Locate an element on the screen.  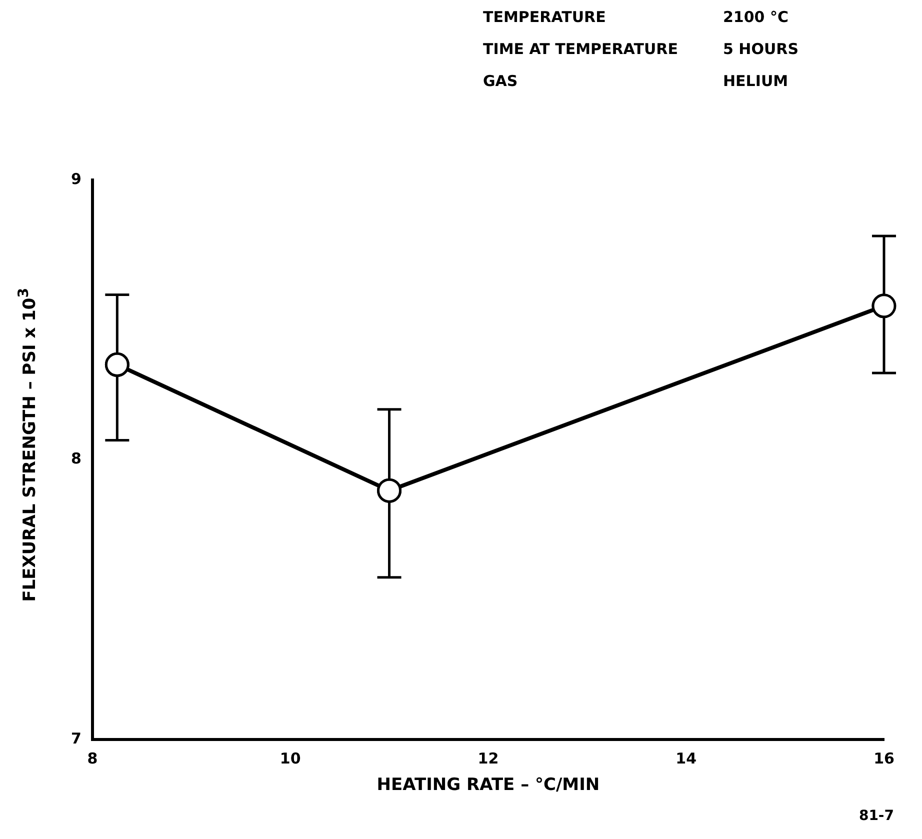
x-tick-label: 8 is located at coordinates (92, 758).